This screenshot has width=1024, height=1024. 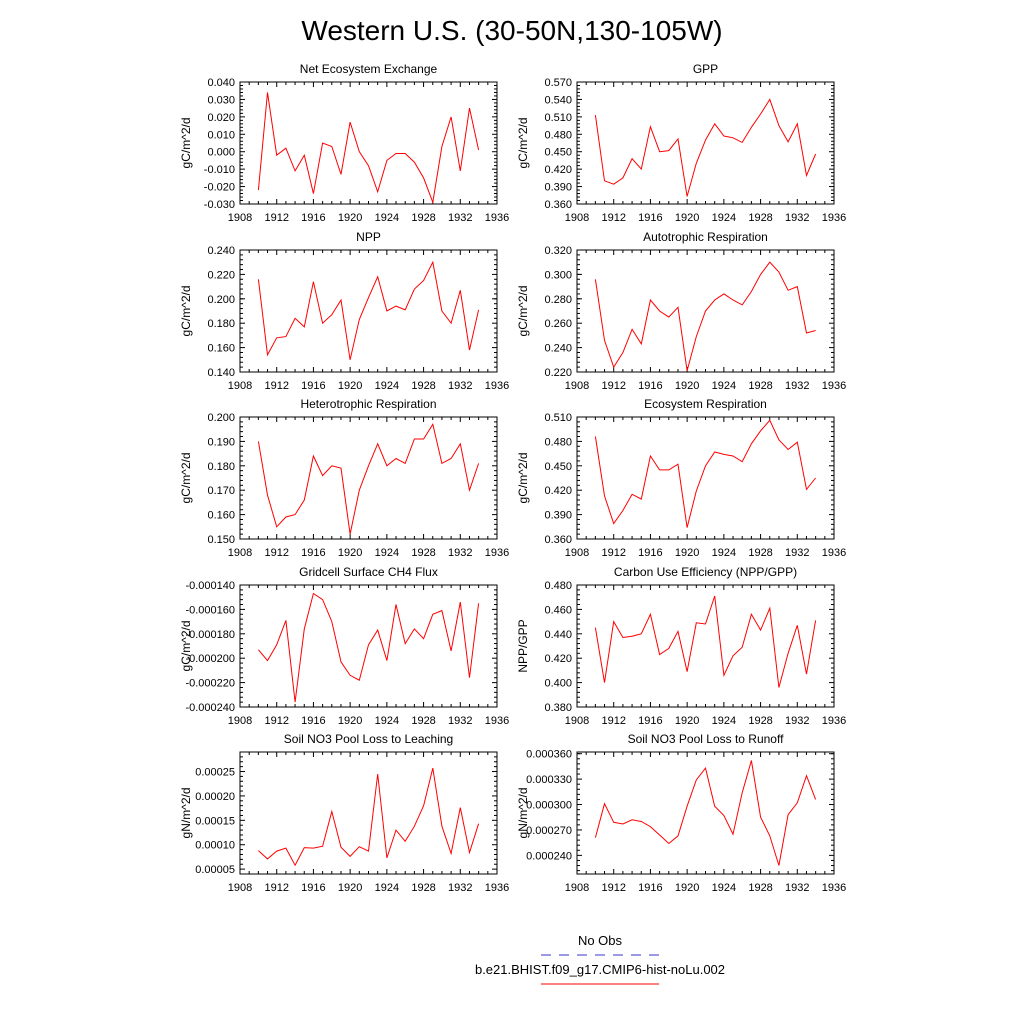 I want to click on y-tick-label: -0.000200, so click(x=210, y=659).